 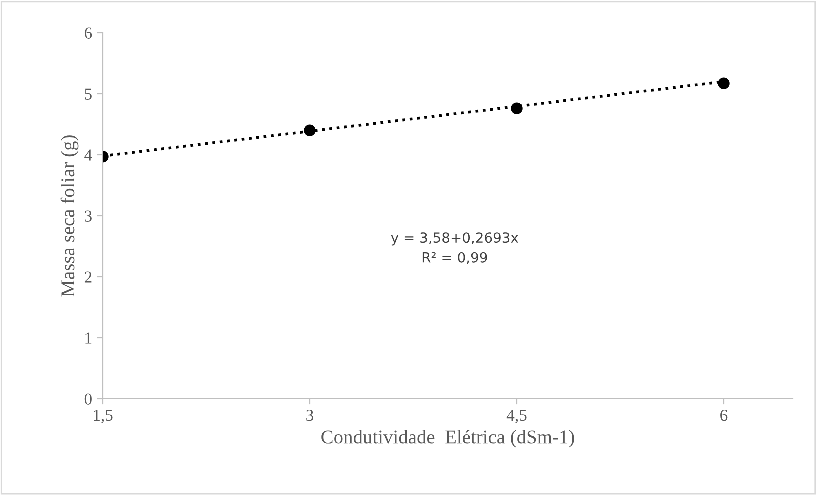 I want to click on x-tick-label: 4,5, so click(x=516, y=417).